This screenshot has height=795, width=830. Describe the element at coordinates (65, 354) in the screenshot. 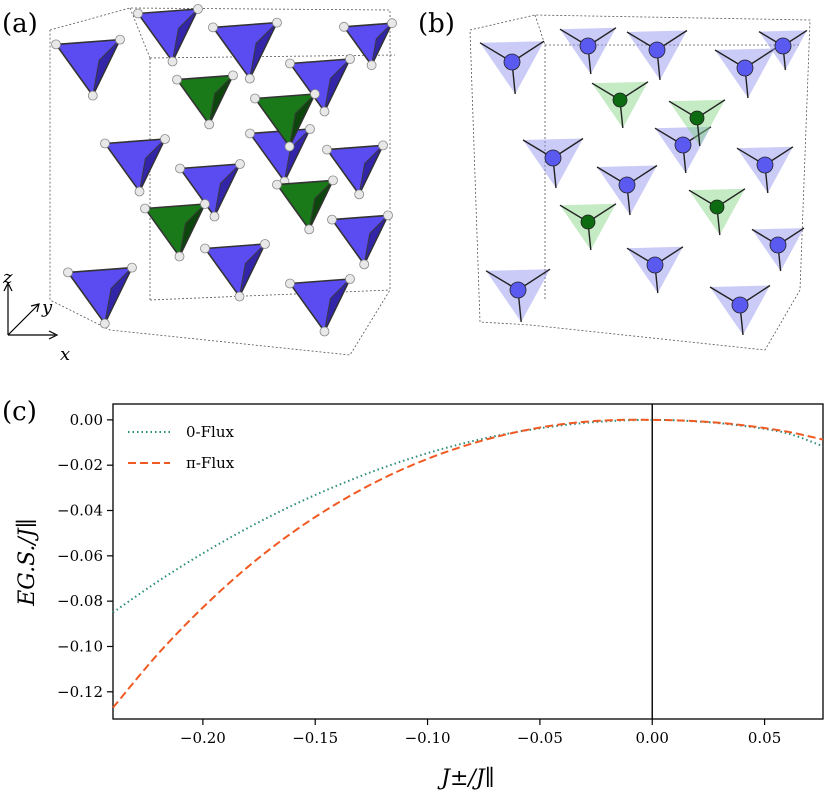

I see `axis-x-label: x` at that location.